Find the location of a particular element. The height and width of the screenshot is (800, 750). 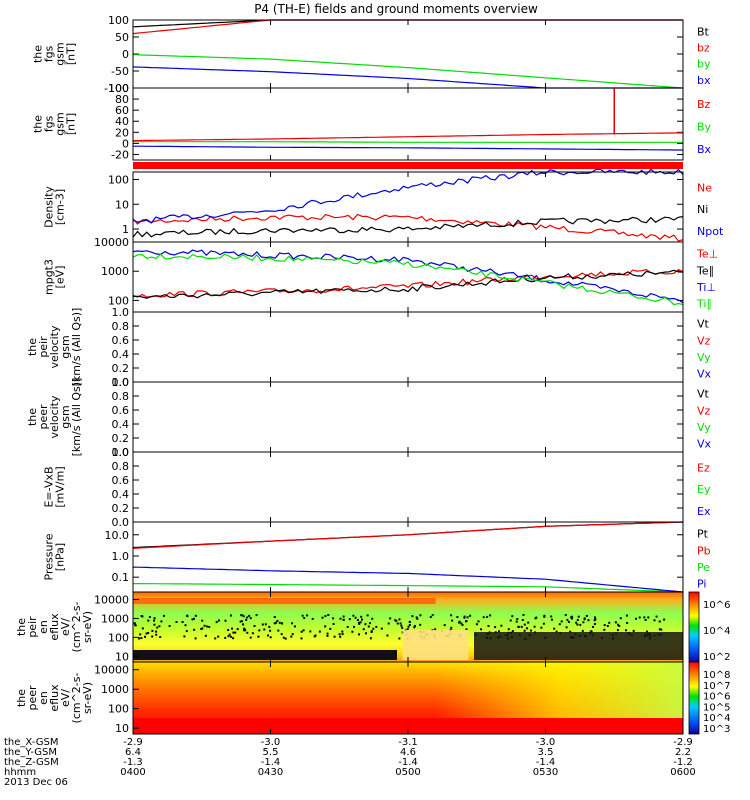

series-line-Bz is located at coordinates (408, 137).